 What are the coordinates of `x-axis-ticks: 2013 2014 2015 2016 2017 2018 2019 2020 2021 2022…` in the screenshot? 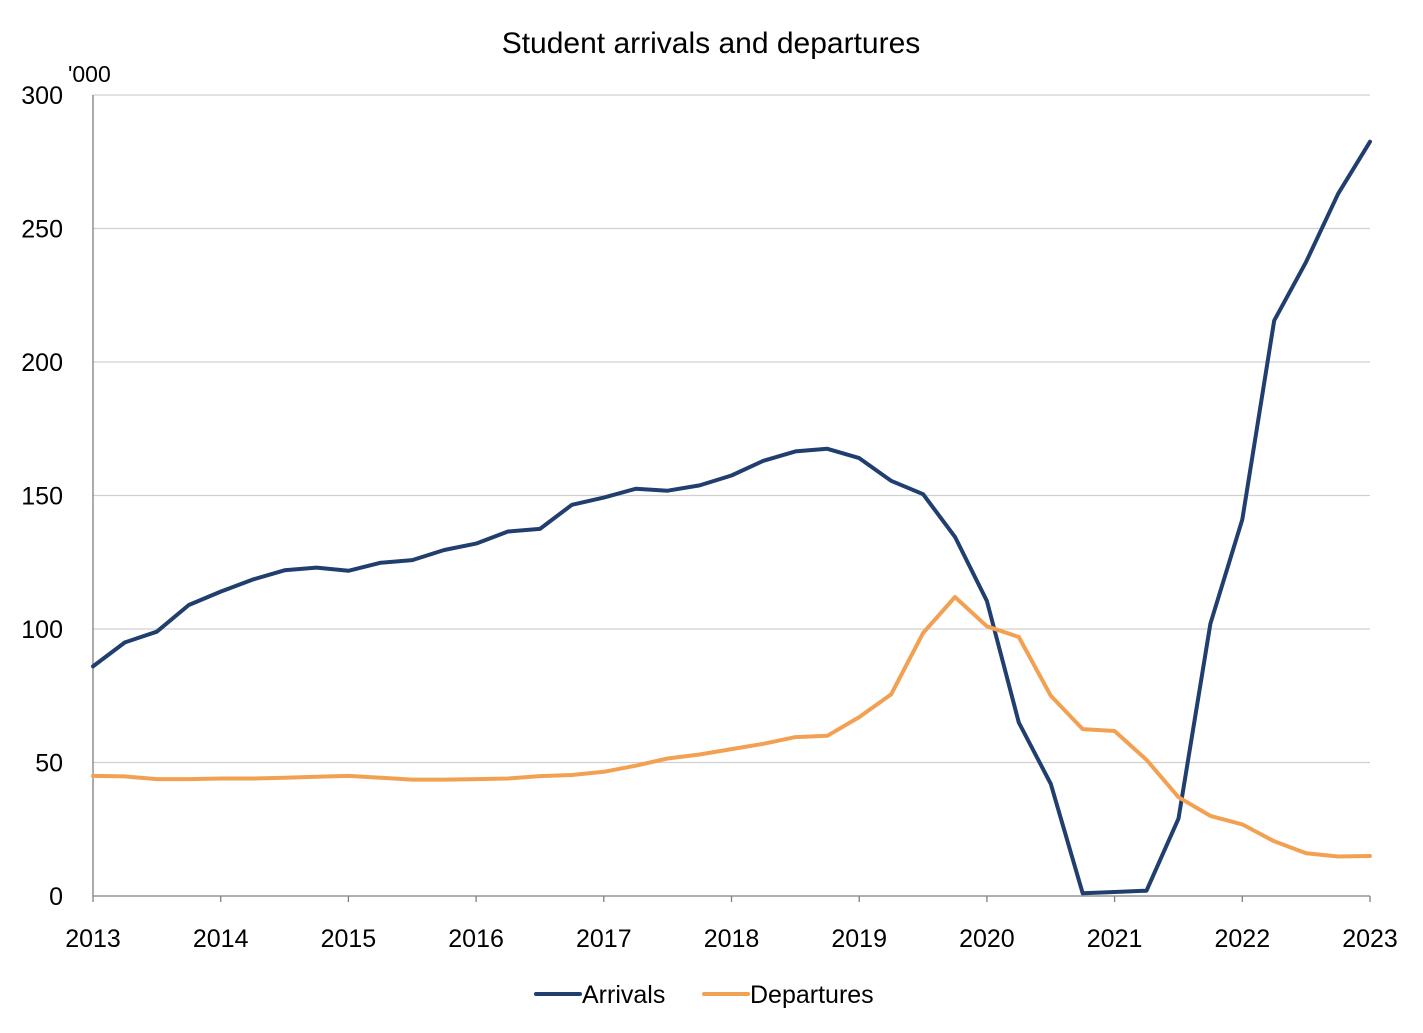 It's located at (731, 924).